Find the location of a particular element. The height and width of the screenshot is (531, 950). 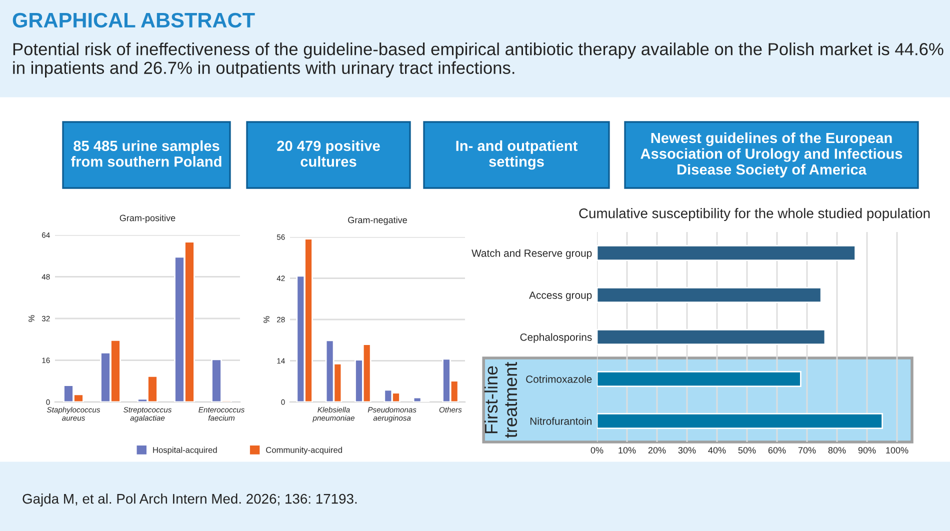

text: Gajda M, et al. Pol Arch Intern Med. 2026; 136: 17193. is located at coordinates (189, 500).